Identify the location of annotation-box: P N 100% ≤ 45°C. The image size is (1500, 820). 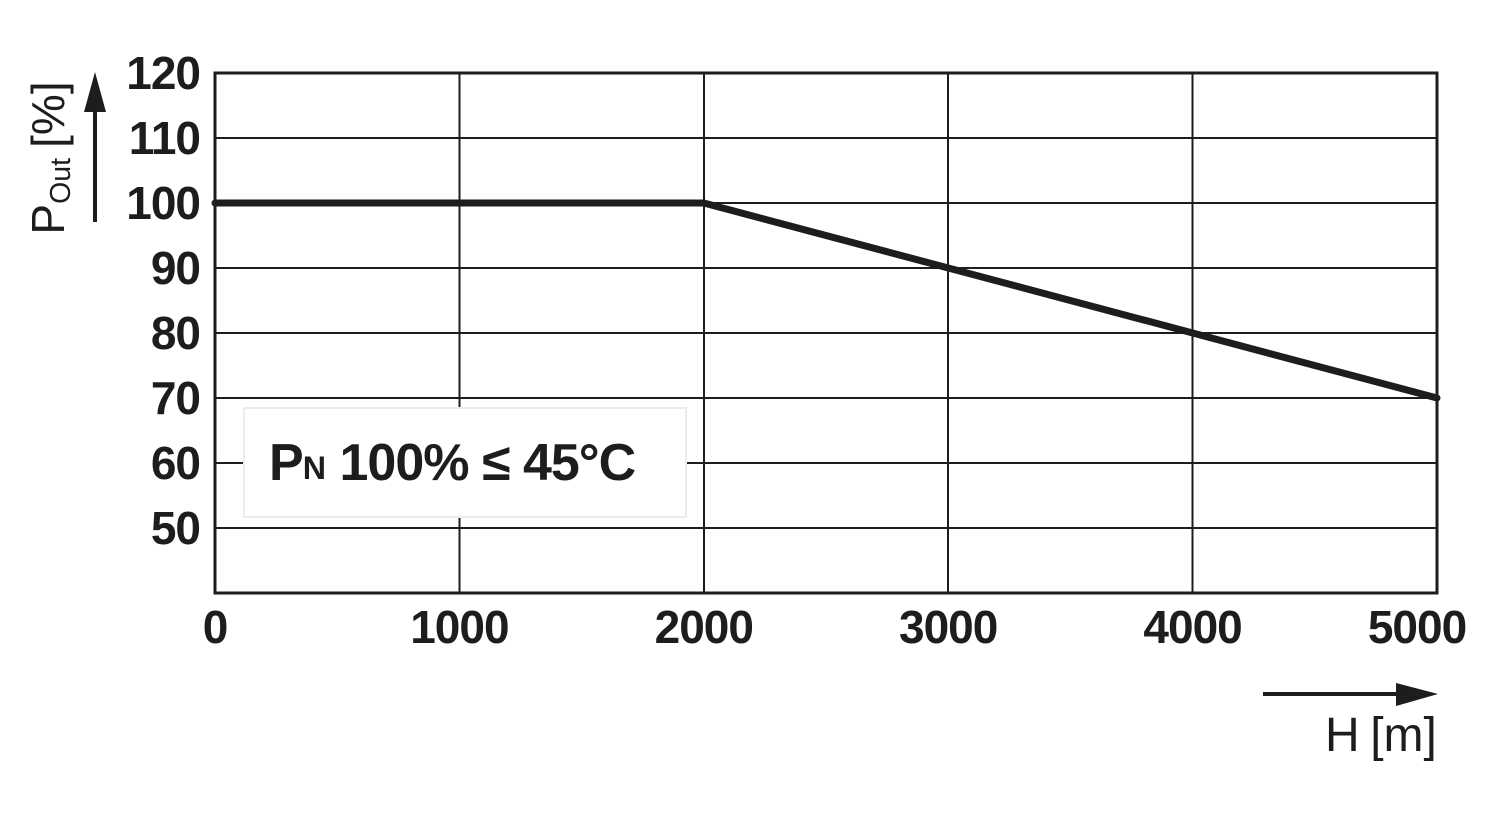
(465, 462).